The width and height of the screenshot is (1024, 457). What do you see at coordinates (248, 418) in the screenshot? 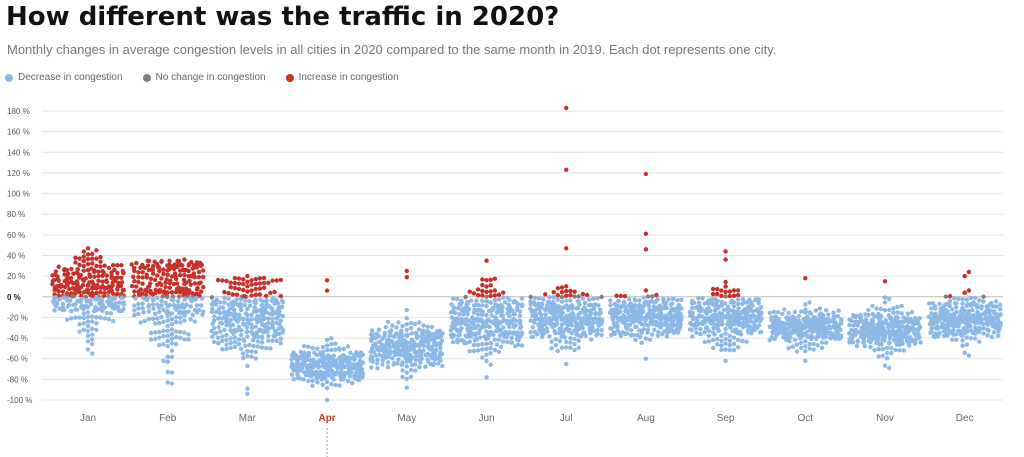
I see `month-label-mar: Mar` at bounding box center [248, 418].